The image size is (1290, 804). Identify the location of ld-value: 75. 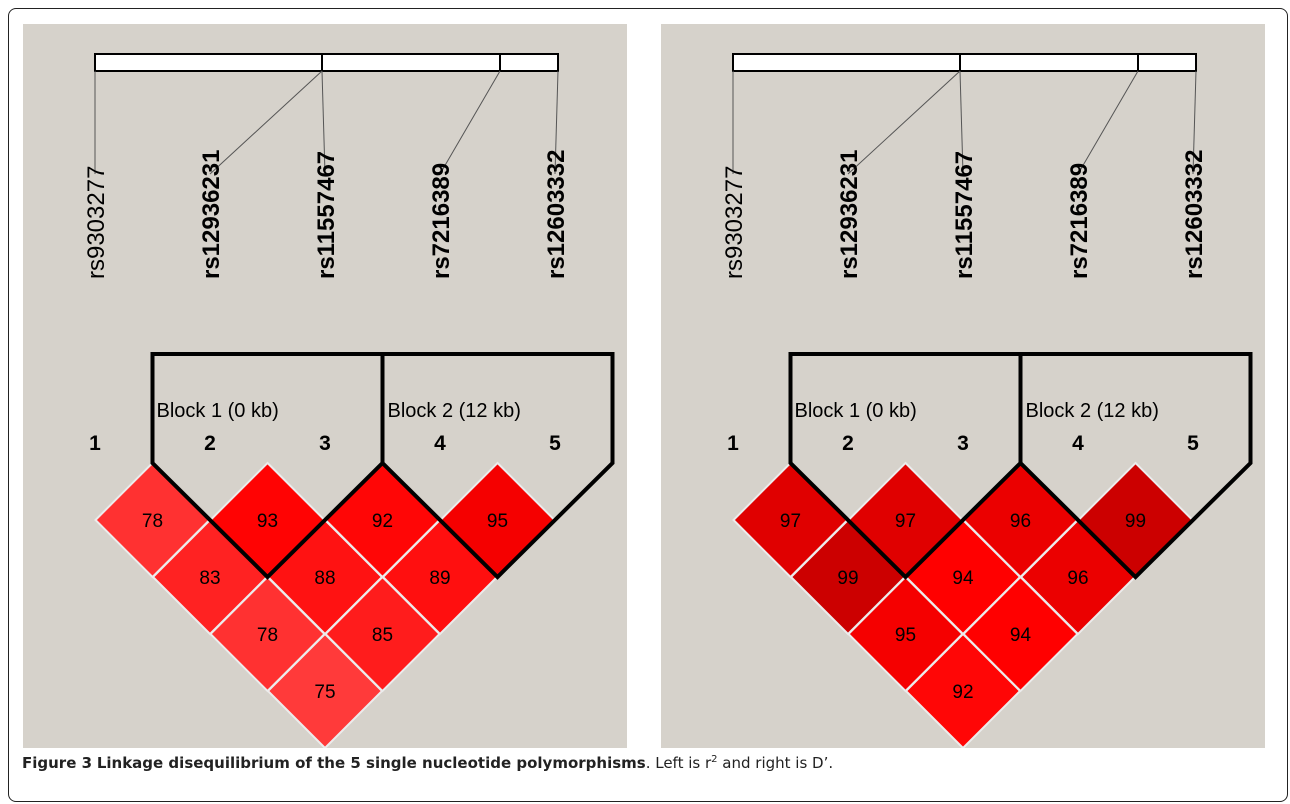
(324, 692).